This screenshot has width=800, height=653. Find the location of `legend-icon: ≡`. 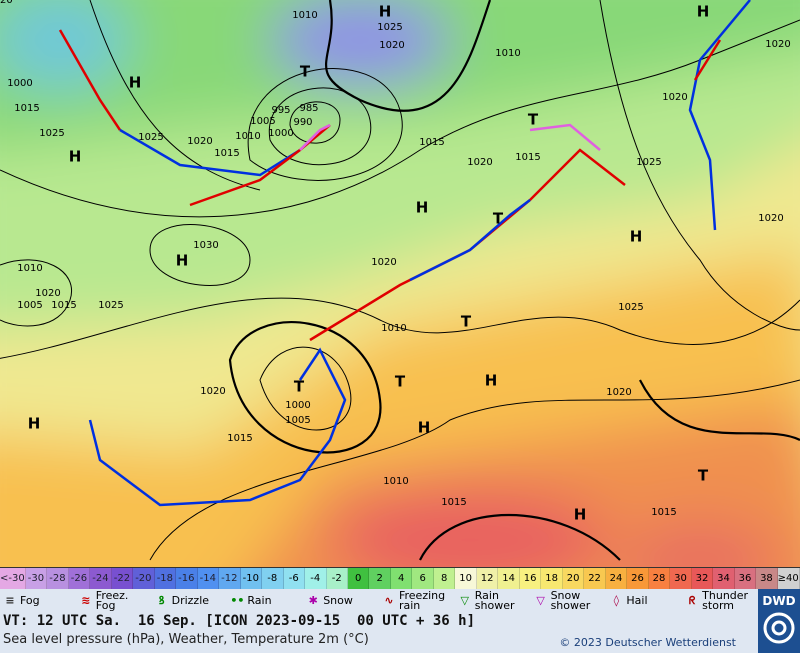

legend-icon: ≡ is located at coordinates (10, 600).